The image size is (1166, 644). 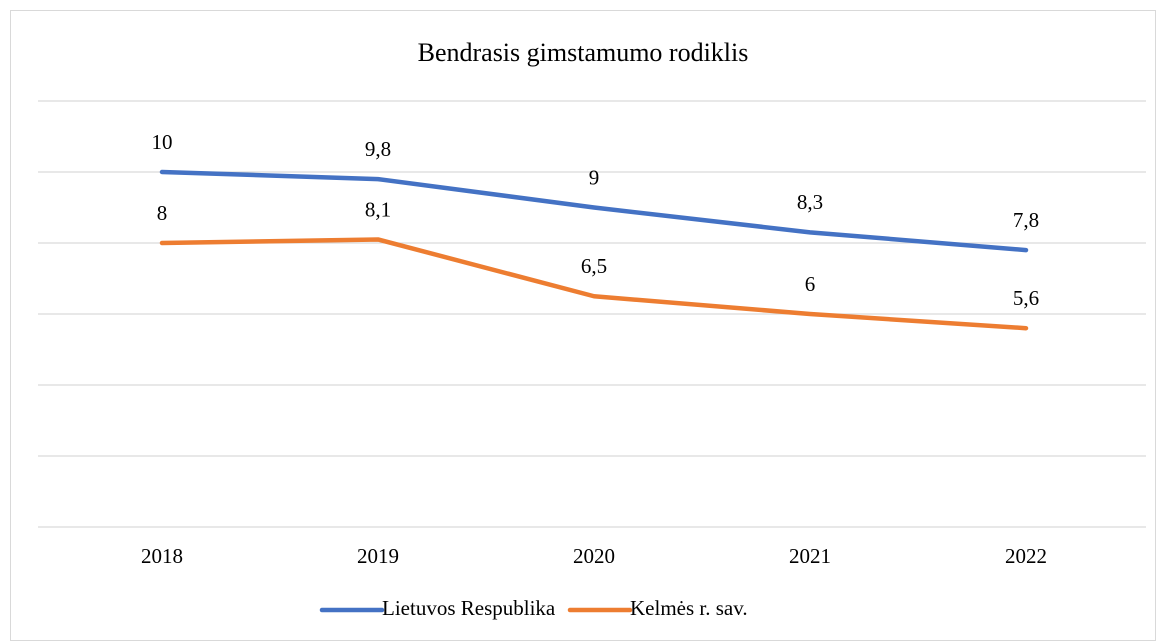 I want to click on data-label: 9, so click(x=594, y=177).